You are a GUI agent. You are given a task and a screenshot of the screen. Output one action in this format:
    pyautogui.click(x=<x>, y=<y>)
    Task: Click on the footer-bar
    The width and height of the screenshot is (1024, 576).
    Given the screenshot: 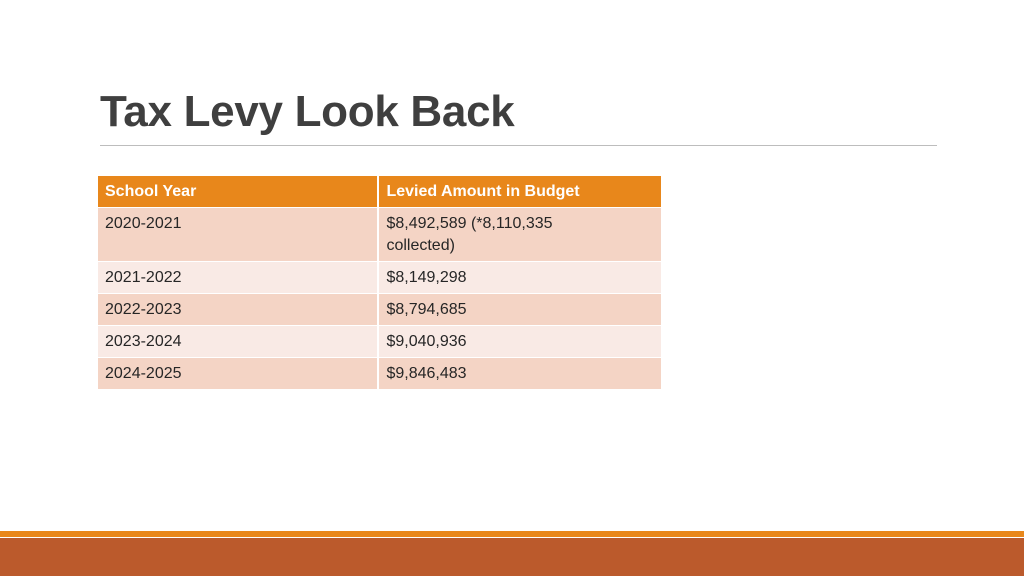 What is the action you would take?
    pyautogui.click(x=512, y=557)
    